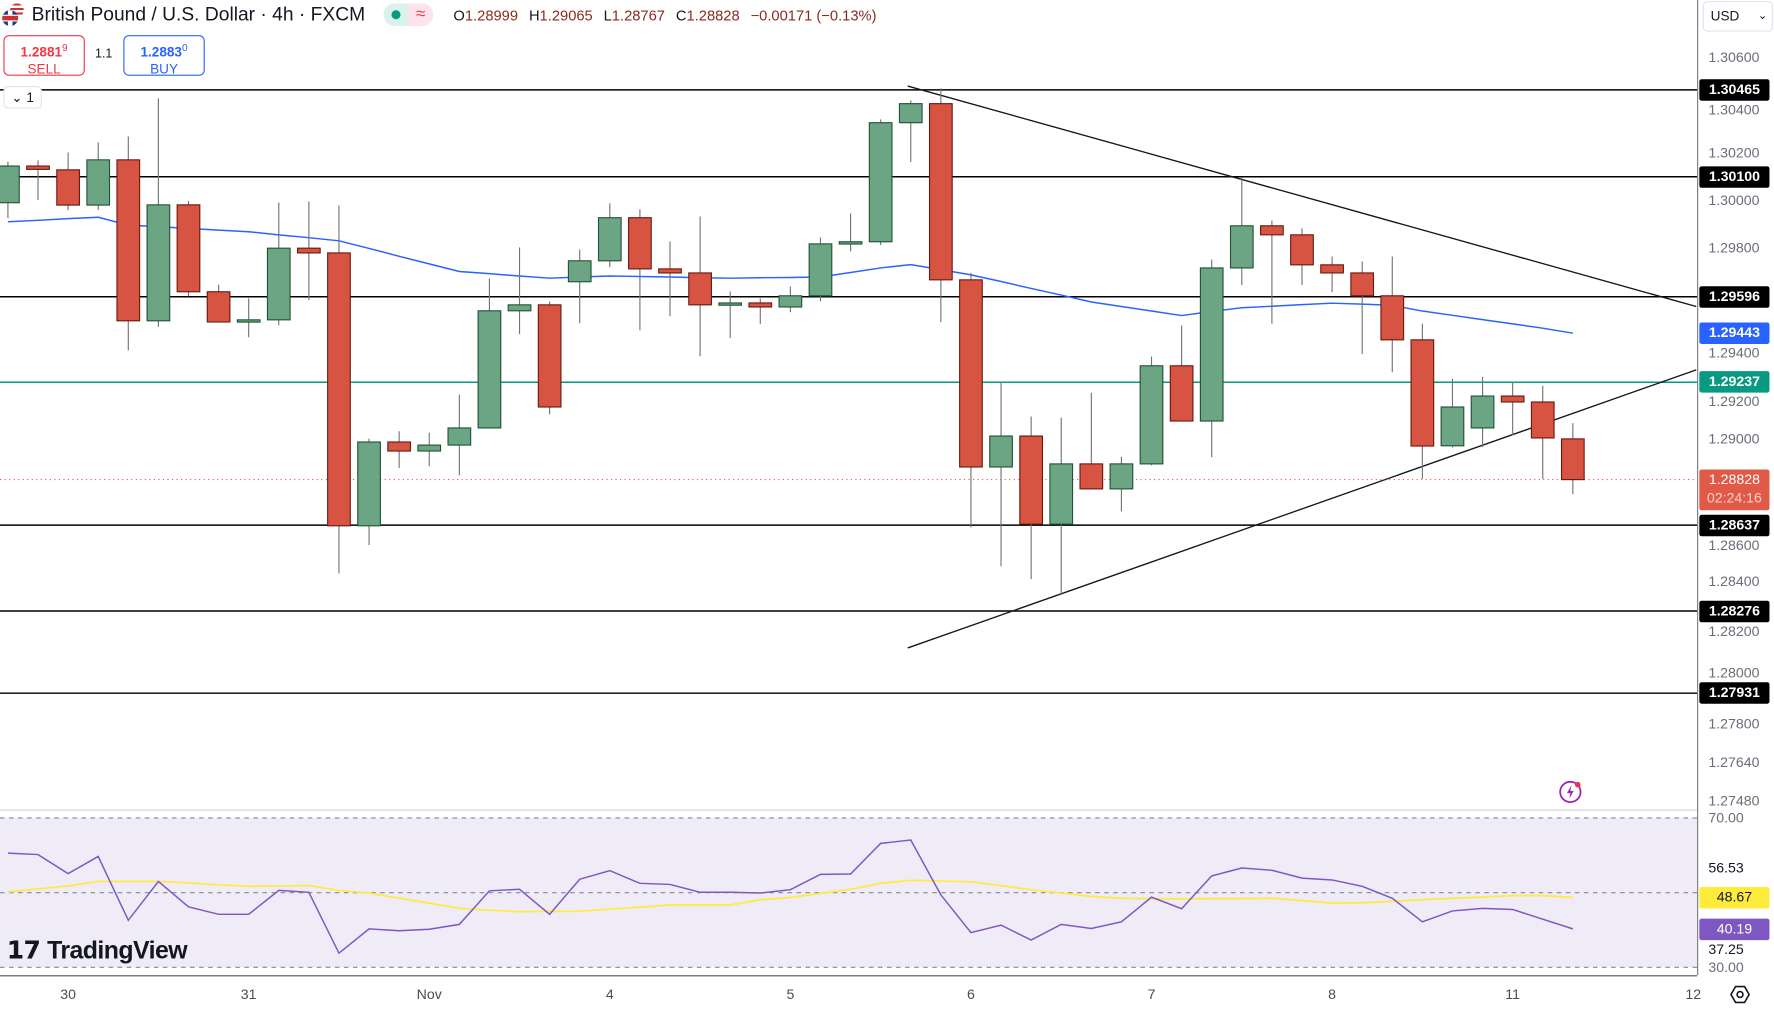  Describe the element at coordinates (1725, 15) in the screenshot. I see `currency-value: USD` at that location.